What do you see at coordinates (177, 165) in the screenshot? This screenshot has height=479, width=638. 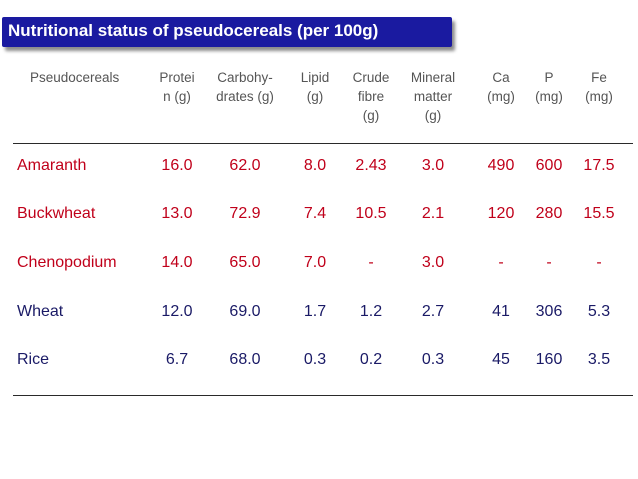 I see `table-cell: 16.0` at bounding box center [177, 165].